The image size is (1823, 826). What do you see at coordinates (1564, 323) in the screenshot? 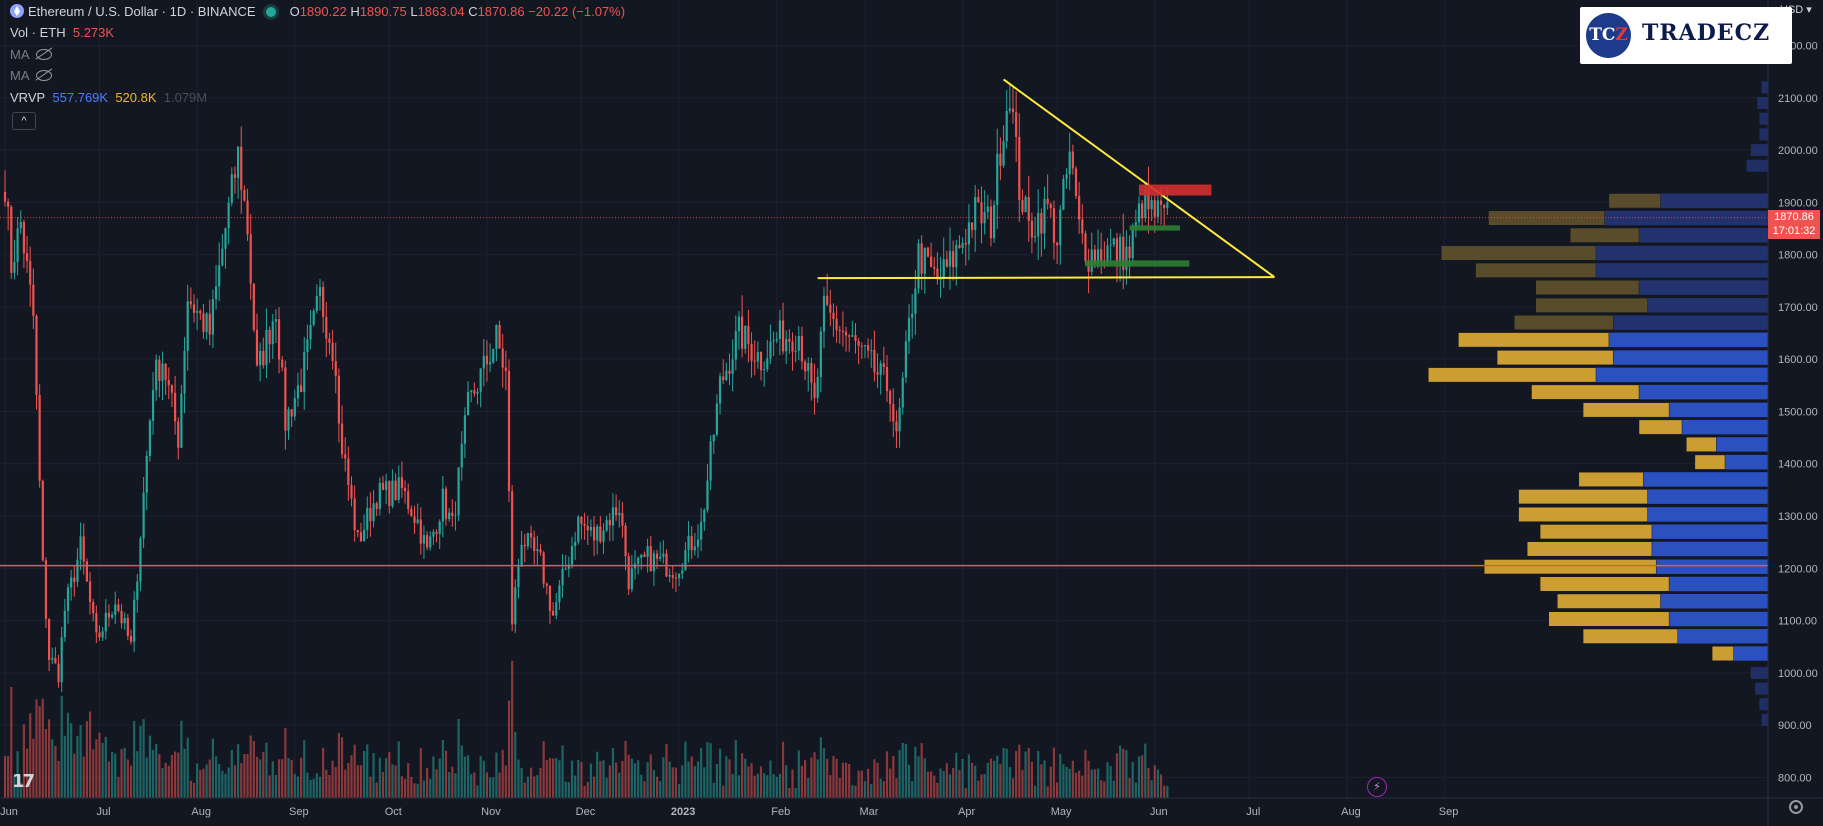
I see `volume-profile-up` at bounding box center [1564, 323].